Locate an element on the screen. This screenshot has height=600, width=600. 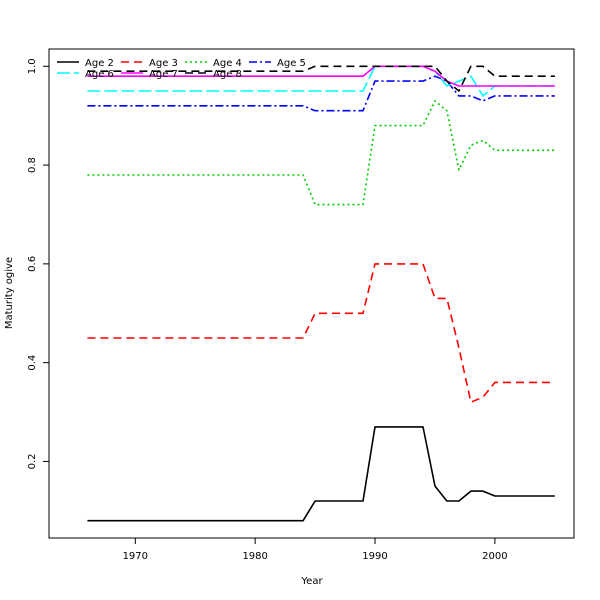
legend-label-age-8: Age 8 is located at coordinates (227, 74).